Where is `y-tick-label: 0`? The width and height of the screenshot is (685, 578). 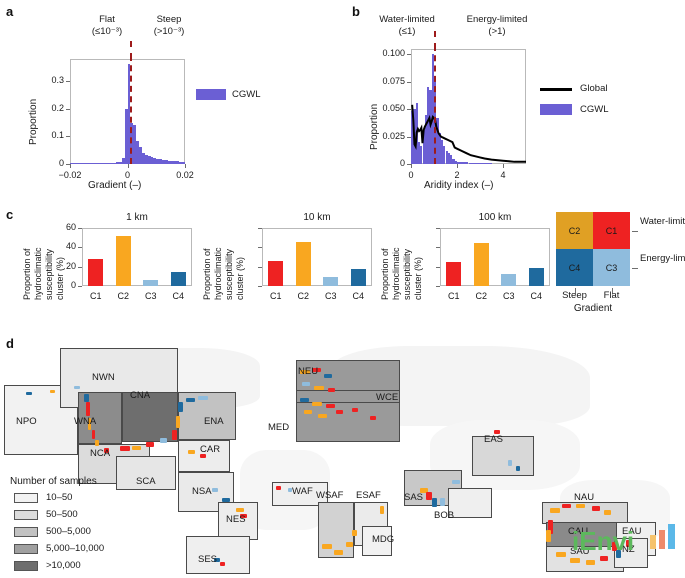
y-tick-label: 0 is located at coordinates (73, 285).